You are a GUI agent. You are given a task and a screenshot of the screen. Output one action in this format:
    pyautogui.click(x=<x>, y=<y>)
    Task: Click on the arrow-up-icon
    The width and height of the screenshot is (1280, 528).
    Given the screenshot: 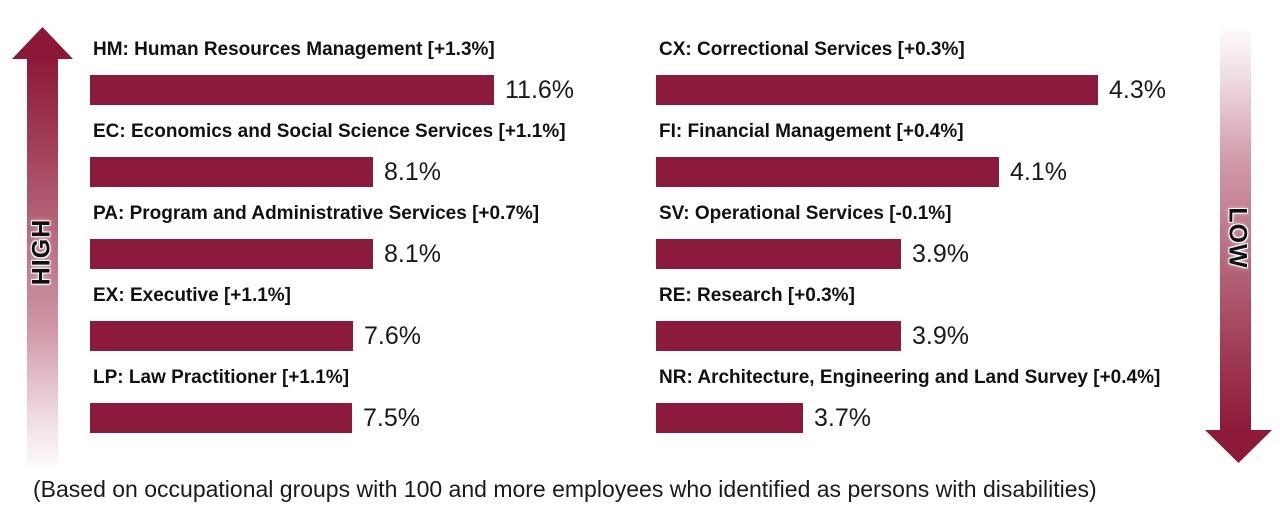 What is the action you would take?
    pyautogui.click(x=42, y=43)
    